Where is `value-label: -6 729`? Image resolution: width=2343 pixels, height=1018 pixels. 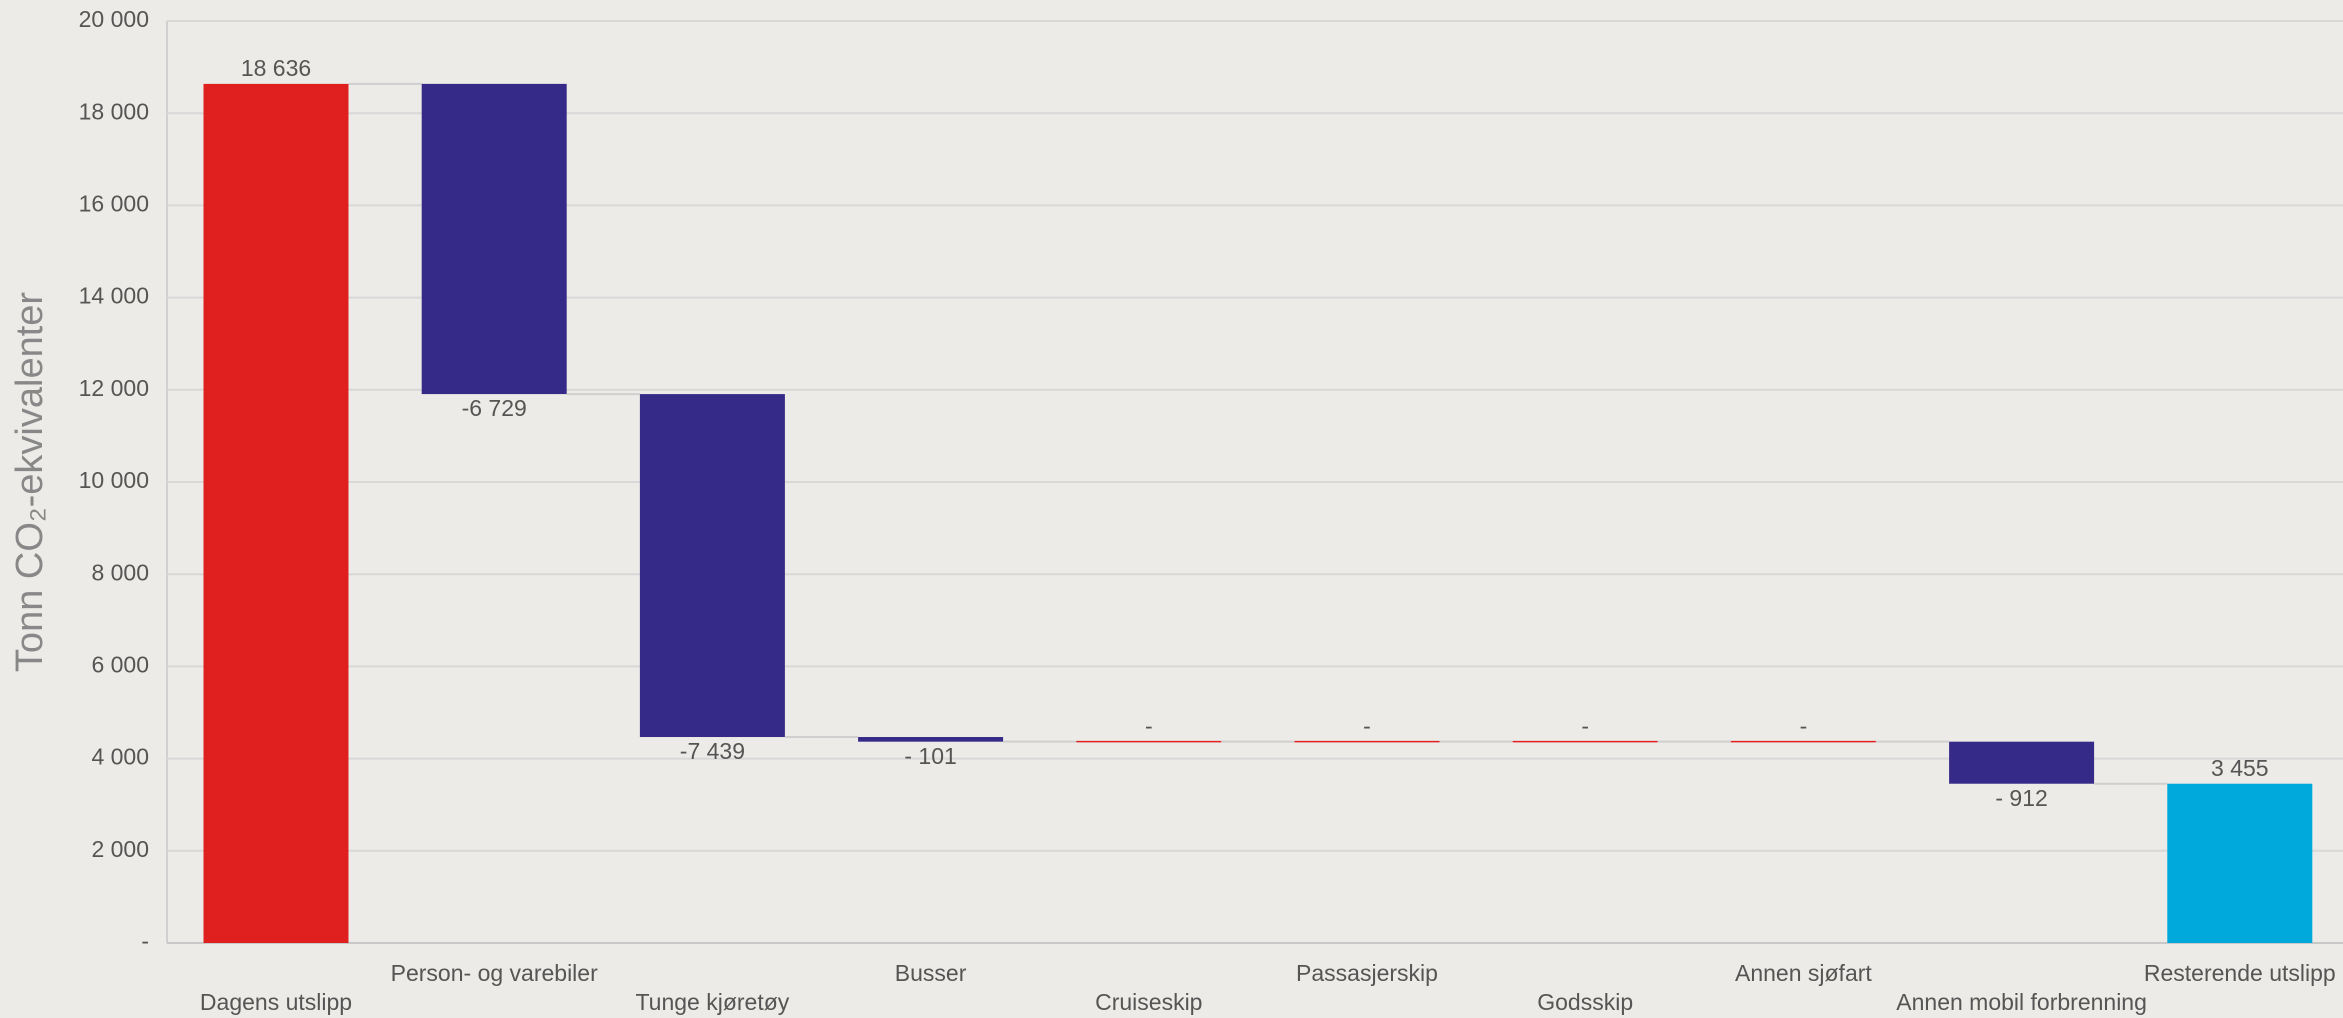 value-label: -6 729 is located at coordinates (494, 408).